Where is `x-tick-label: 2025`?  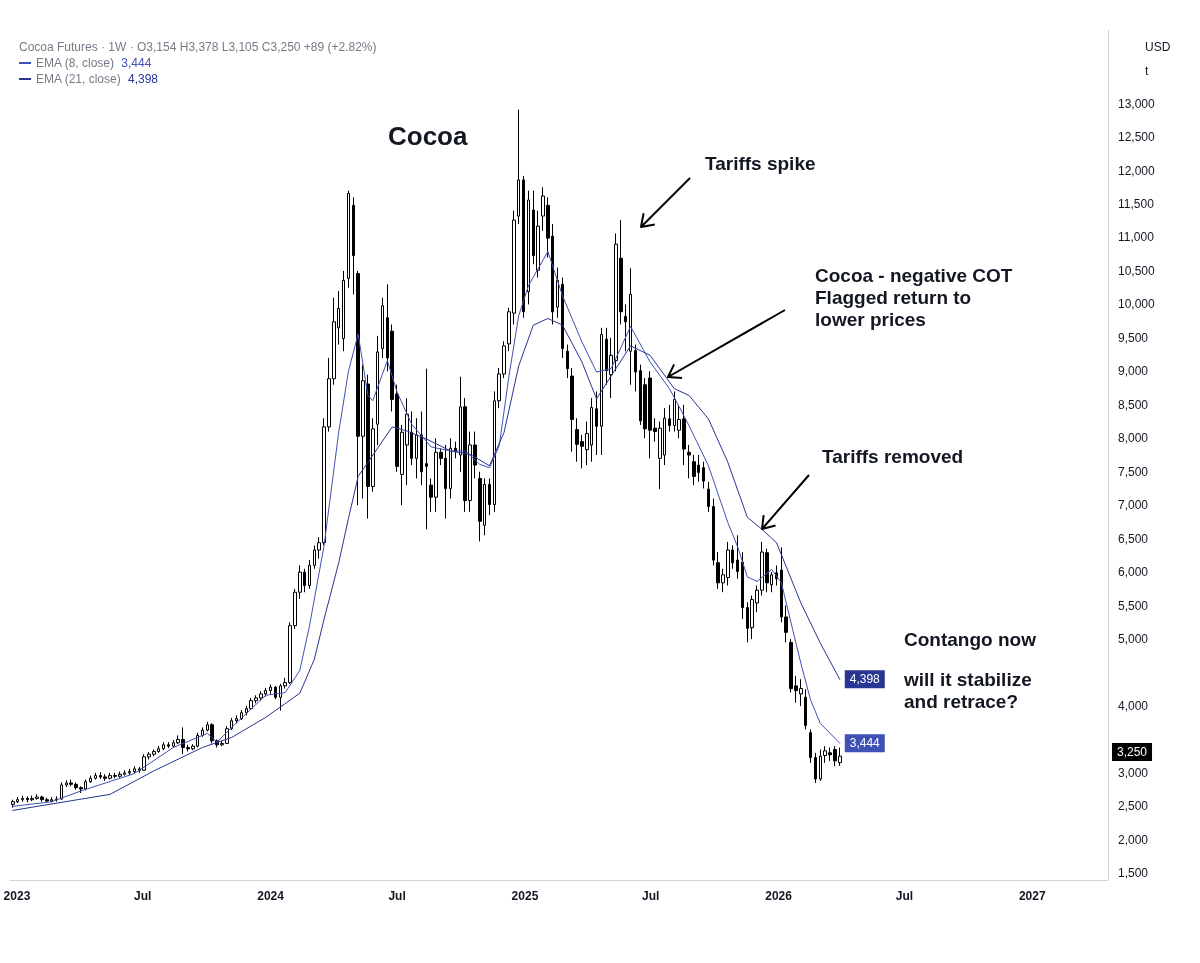
x-tick-label: 2025 is located at coordinates (525, 896).